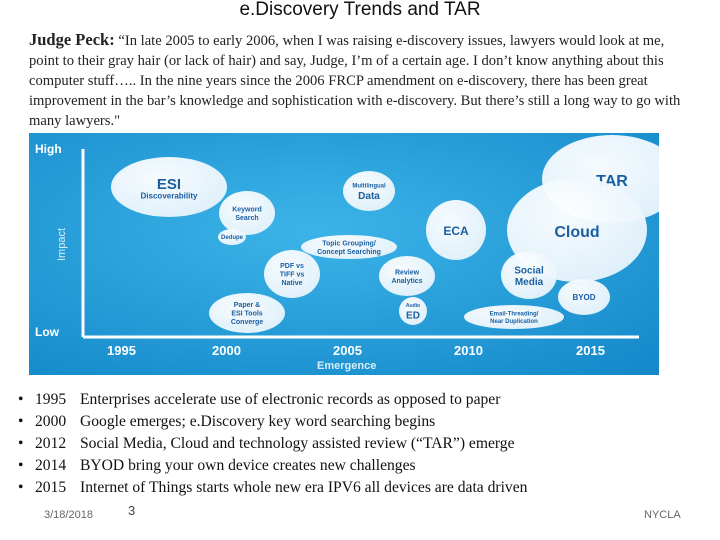 The height and width of the screenshot is (540, 720). I want to click on bubble-label: TIFF vs, so click(292, 275).